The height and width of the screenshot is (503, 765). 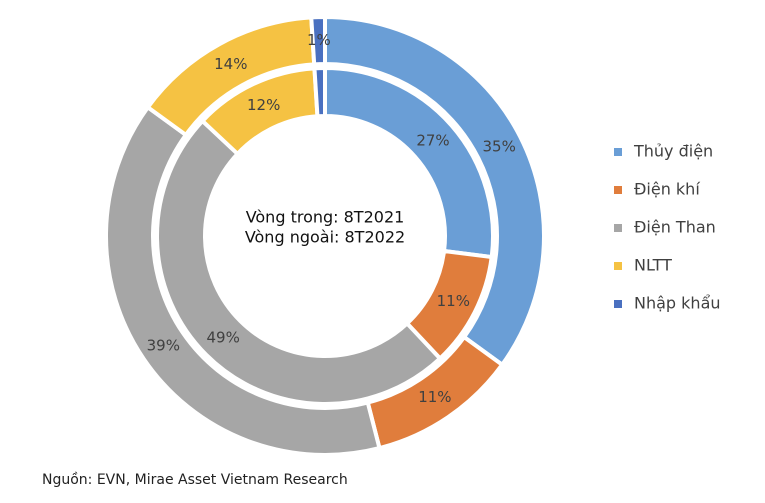 What do you see at coordinates (675, 227) in the screenshot?
I see `legend-label: Điện Than` at bounding box center [675, 227].